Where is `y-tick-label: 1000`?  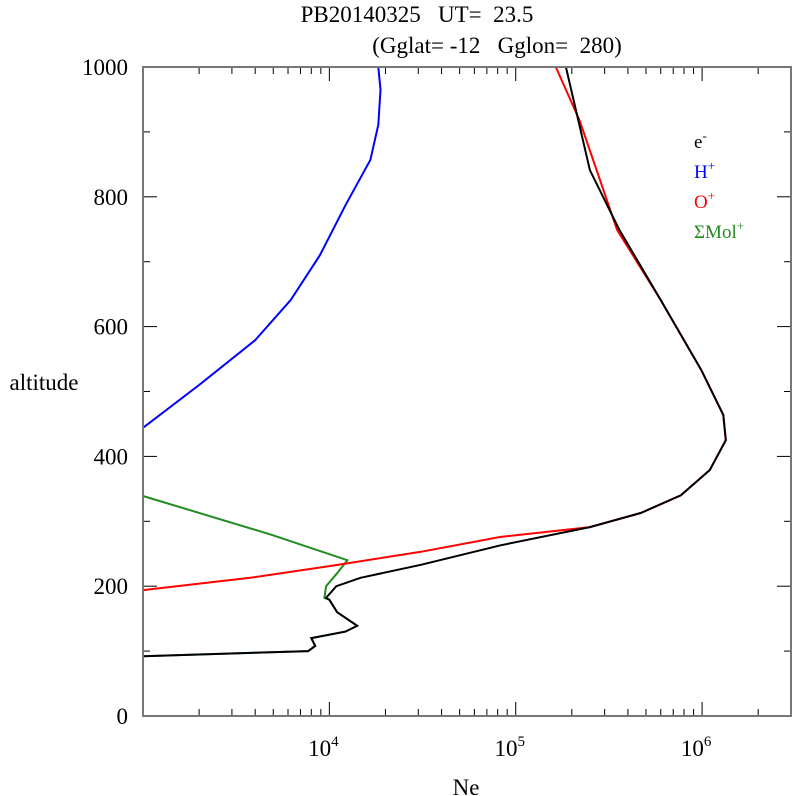 y-tick-label: 1000 is located at coordinates (105, 67).